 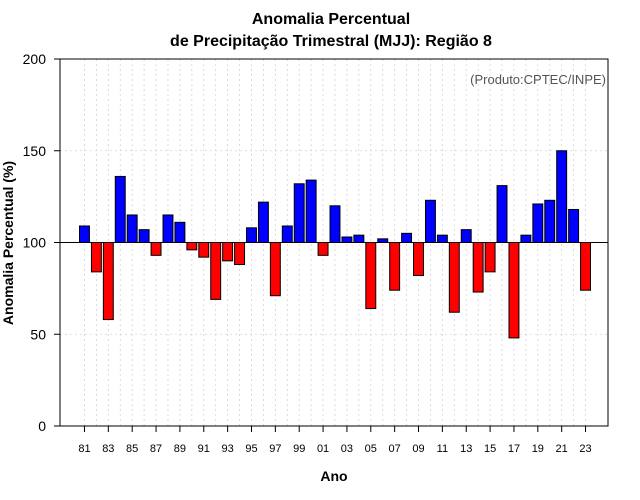 I want to click on x-tick-label: 07, so click(x=395, y=449).